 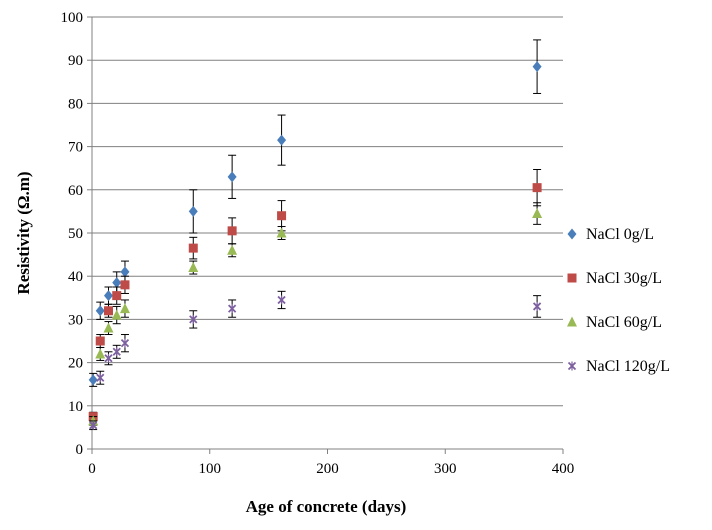 I want to click on legend-item-2: NaCl 60g/L, so click(x=614, y=322).